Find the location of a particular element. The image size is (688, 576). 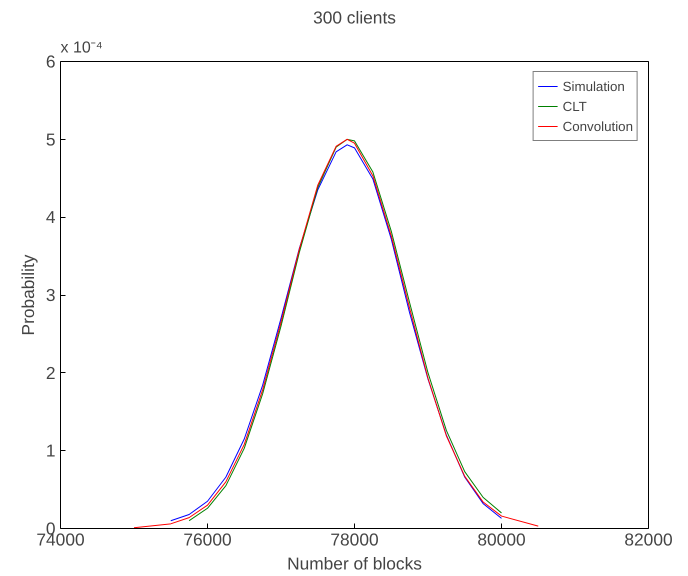

chart-title: 300 clients is located at coordinates (354, 18).